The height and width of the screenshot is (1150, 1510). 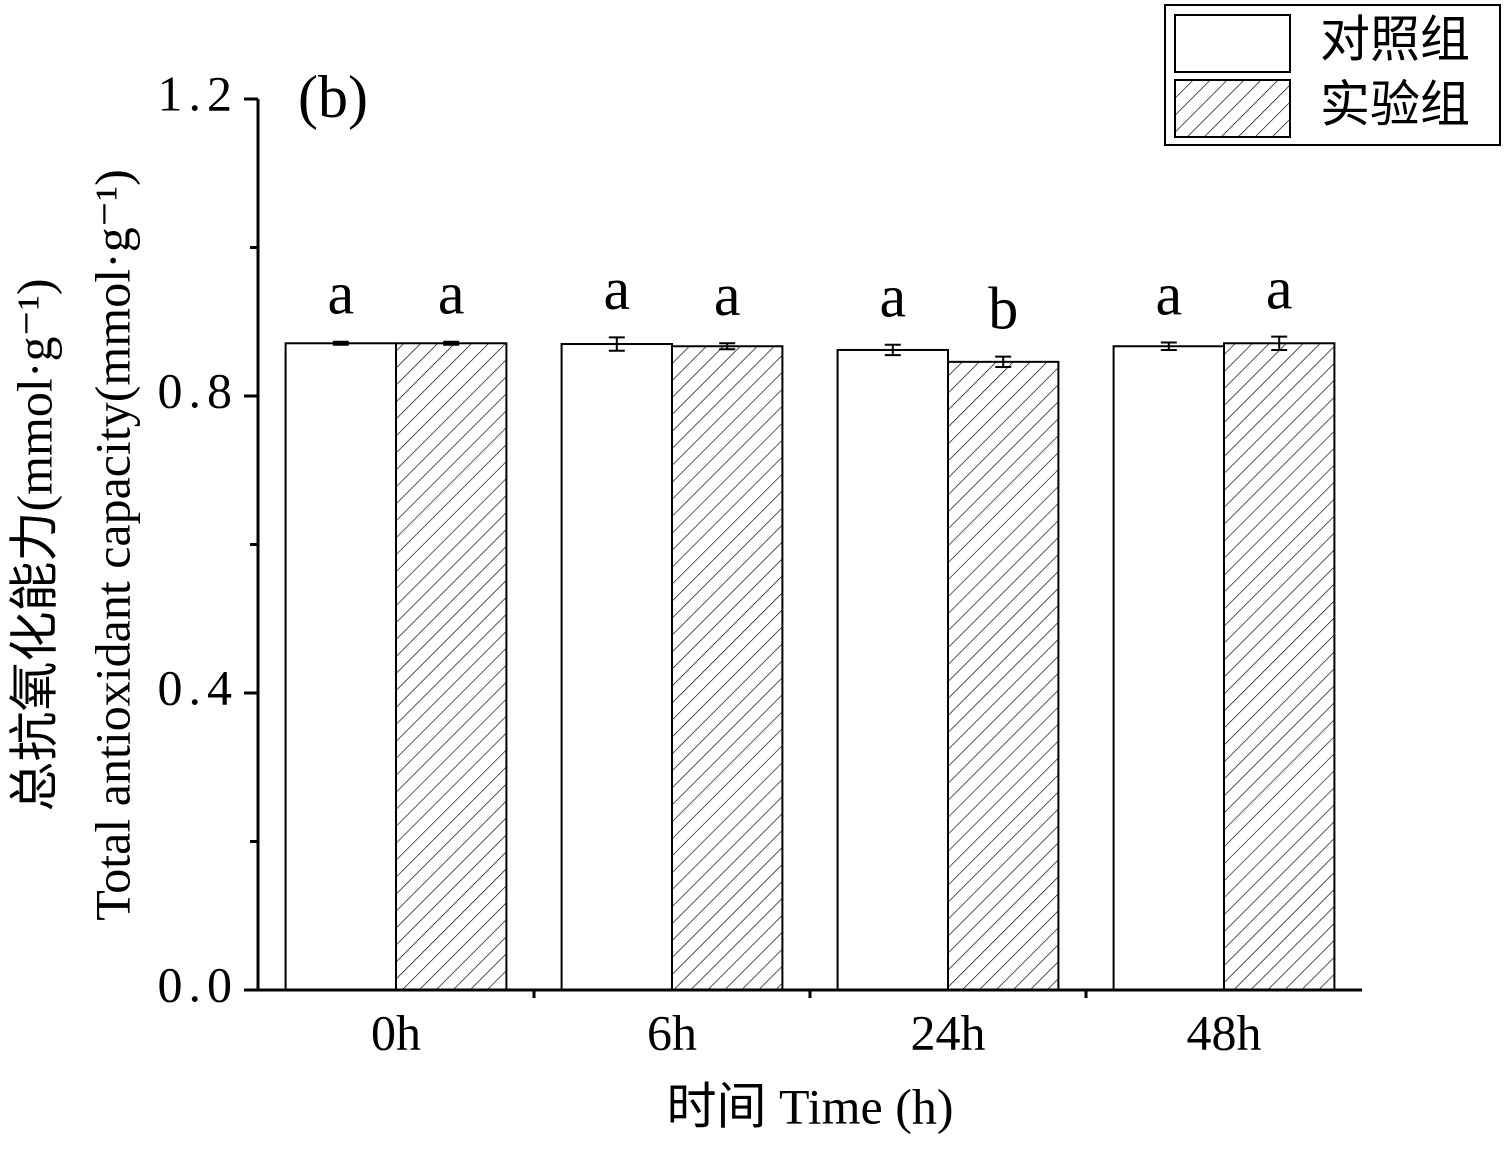 I want to click on legend-label: 实验组, so click(x=1395, y=104).